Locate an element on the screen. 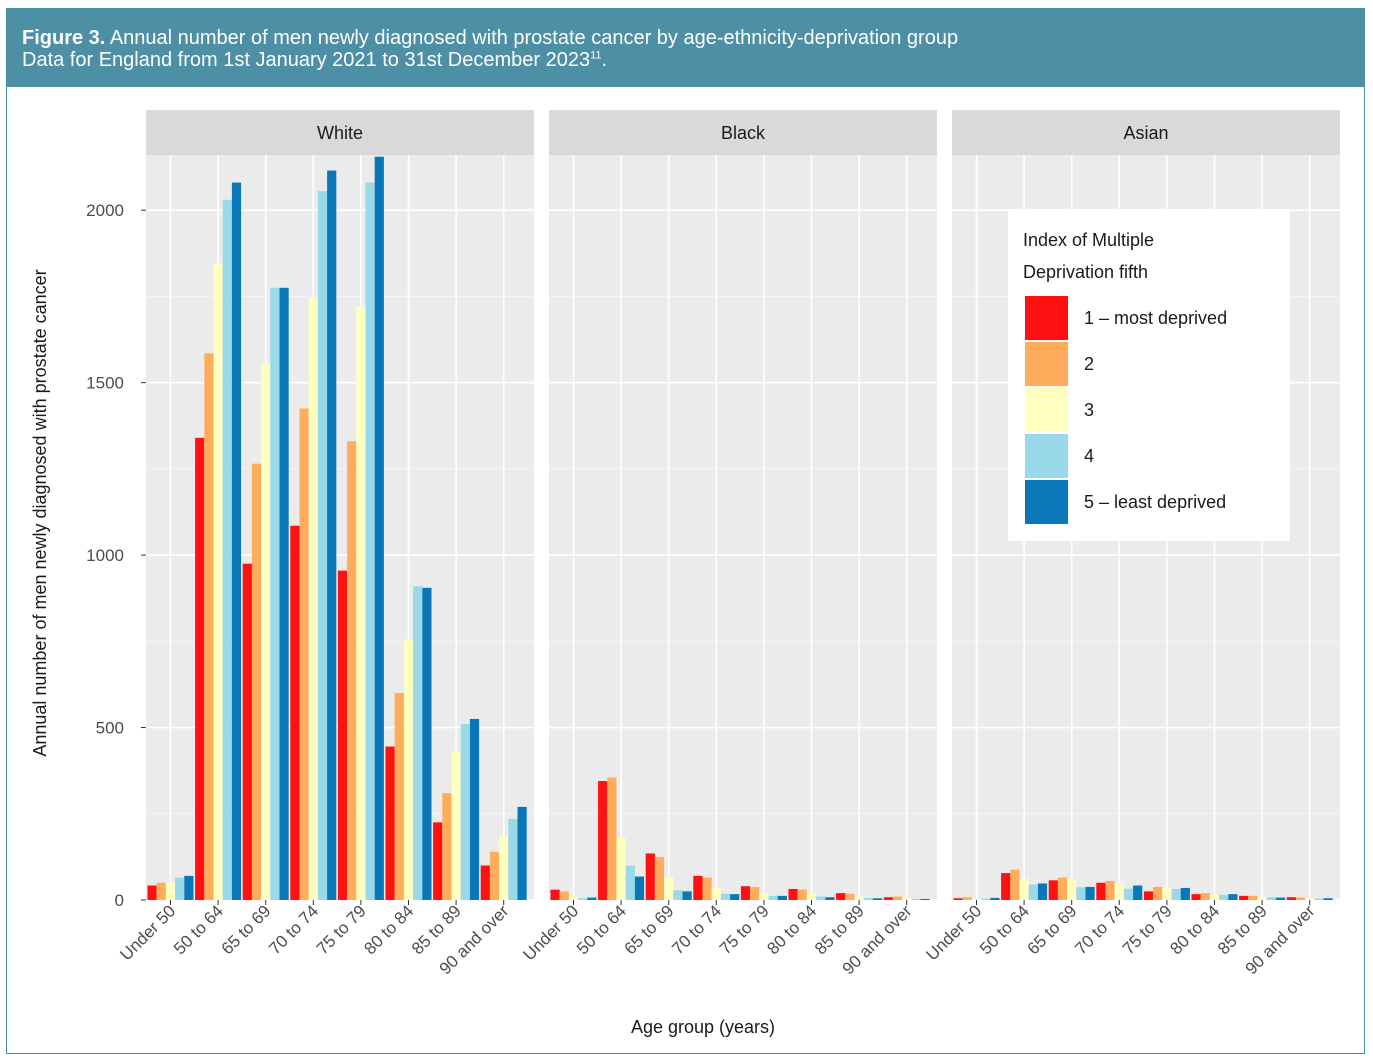 Image resolution: width=1373 pixels, height=1061 pixels. y-tick-label: 0 is located at coordinates (119, 900).